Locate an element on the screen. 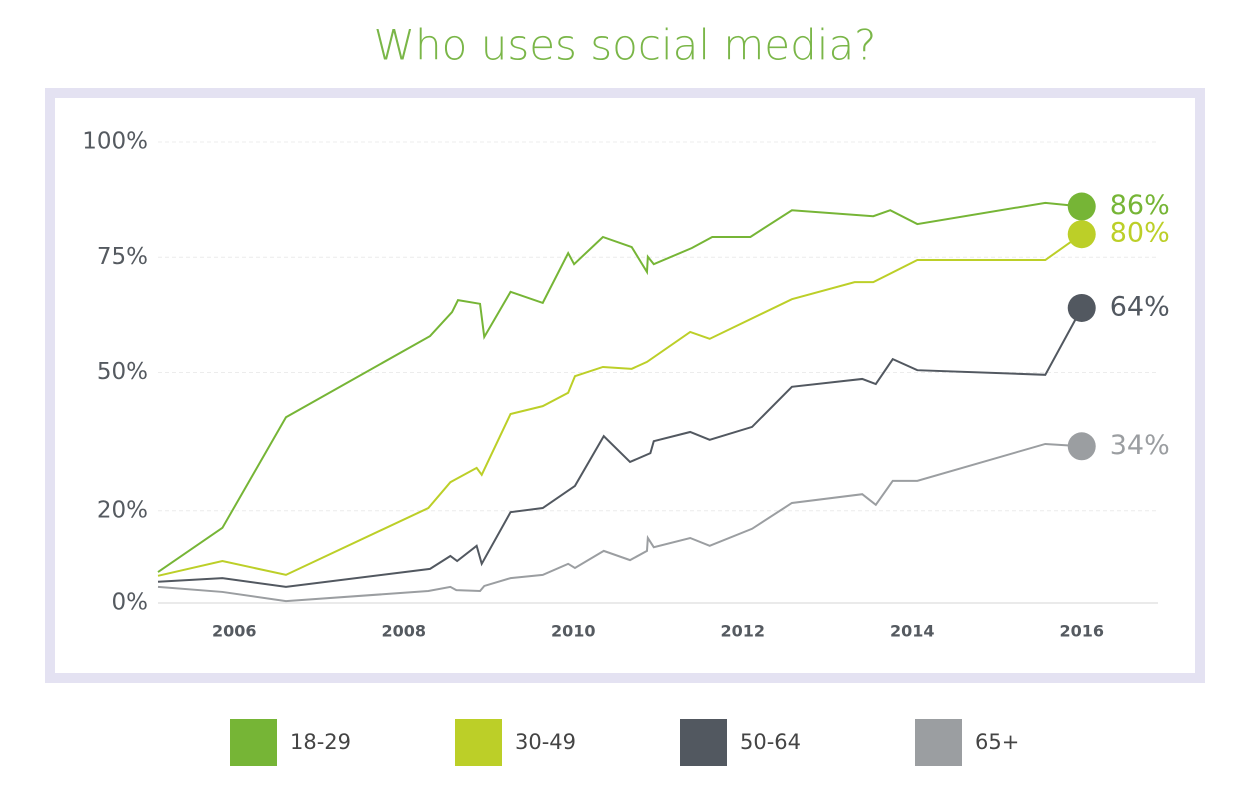 This screenshot has height=800, width=1250. x-tick-label: 2014 is located at coordinates (912, 631).